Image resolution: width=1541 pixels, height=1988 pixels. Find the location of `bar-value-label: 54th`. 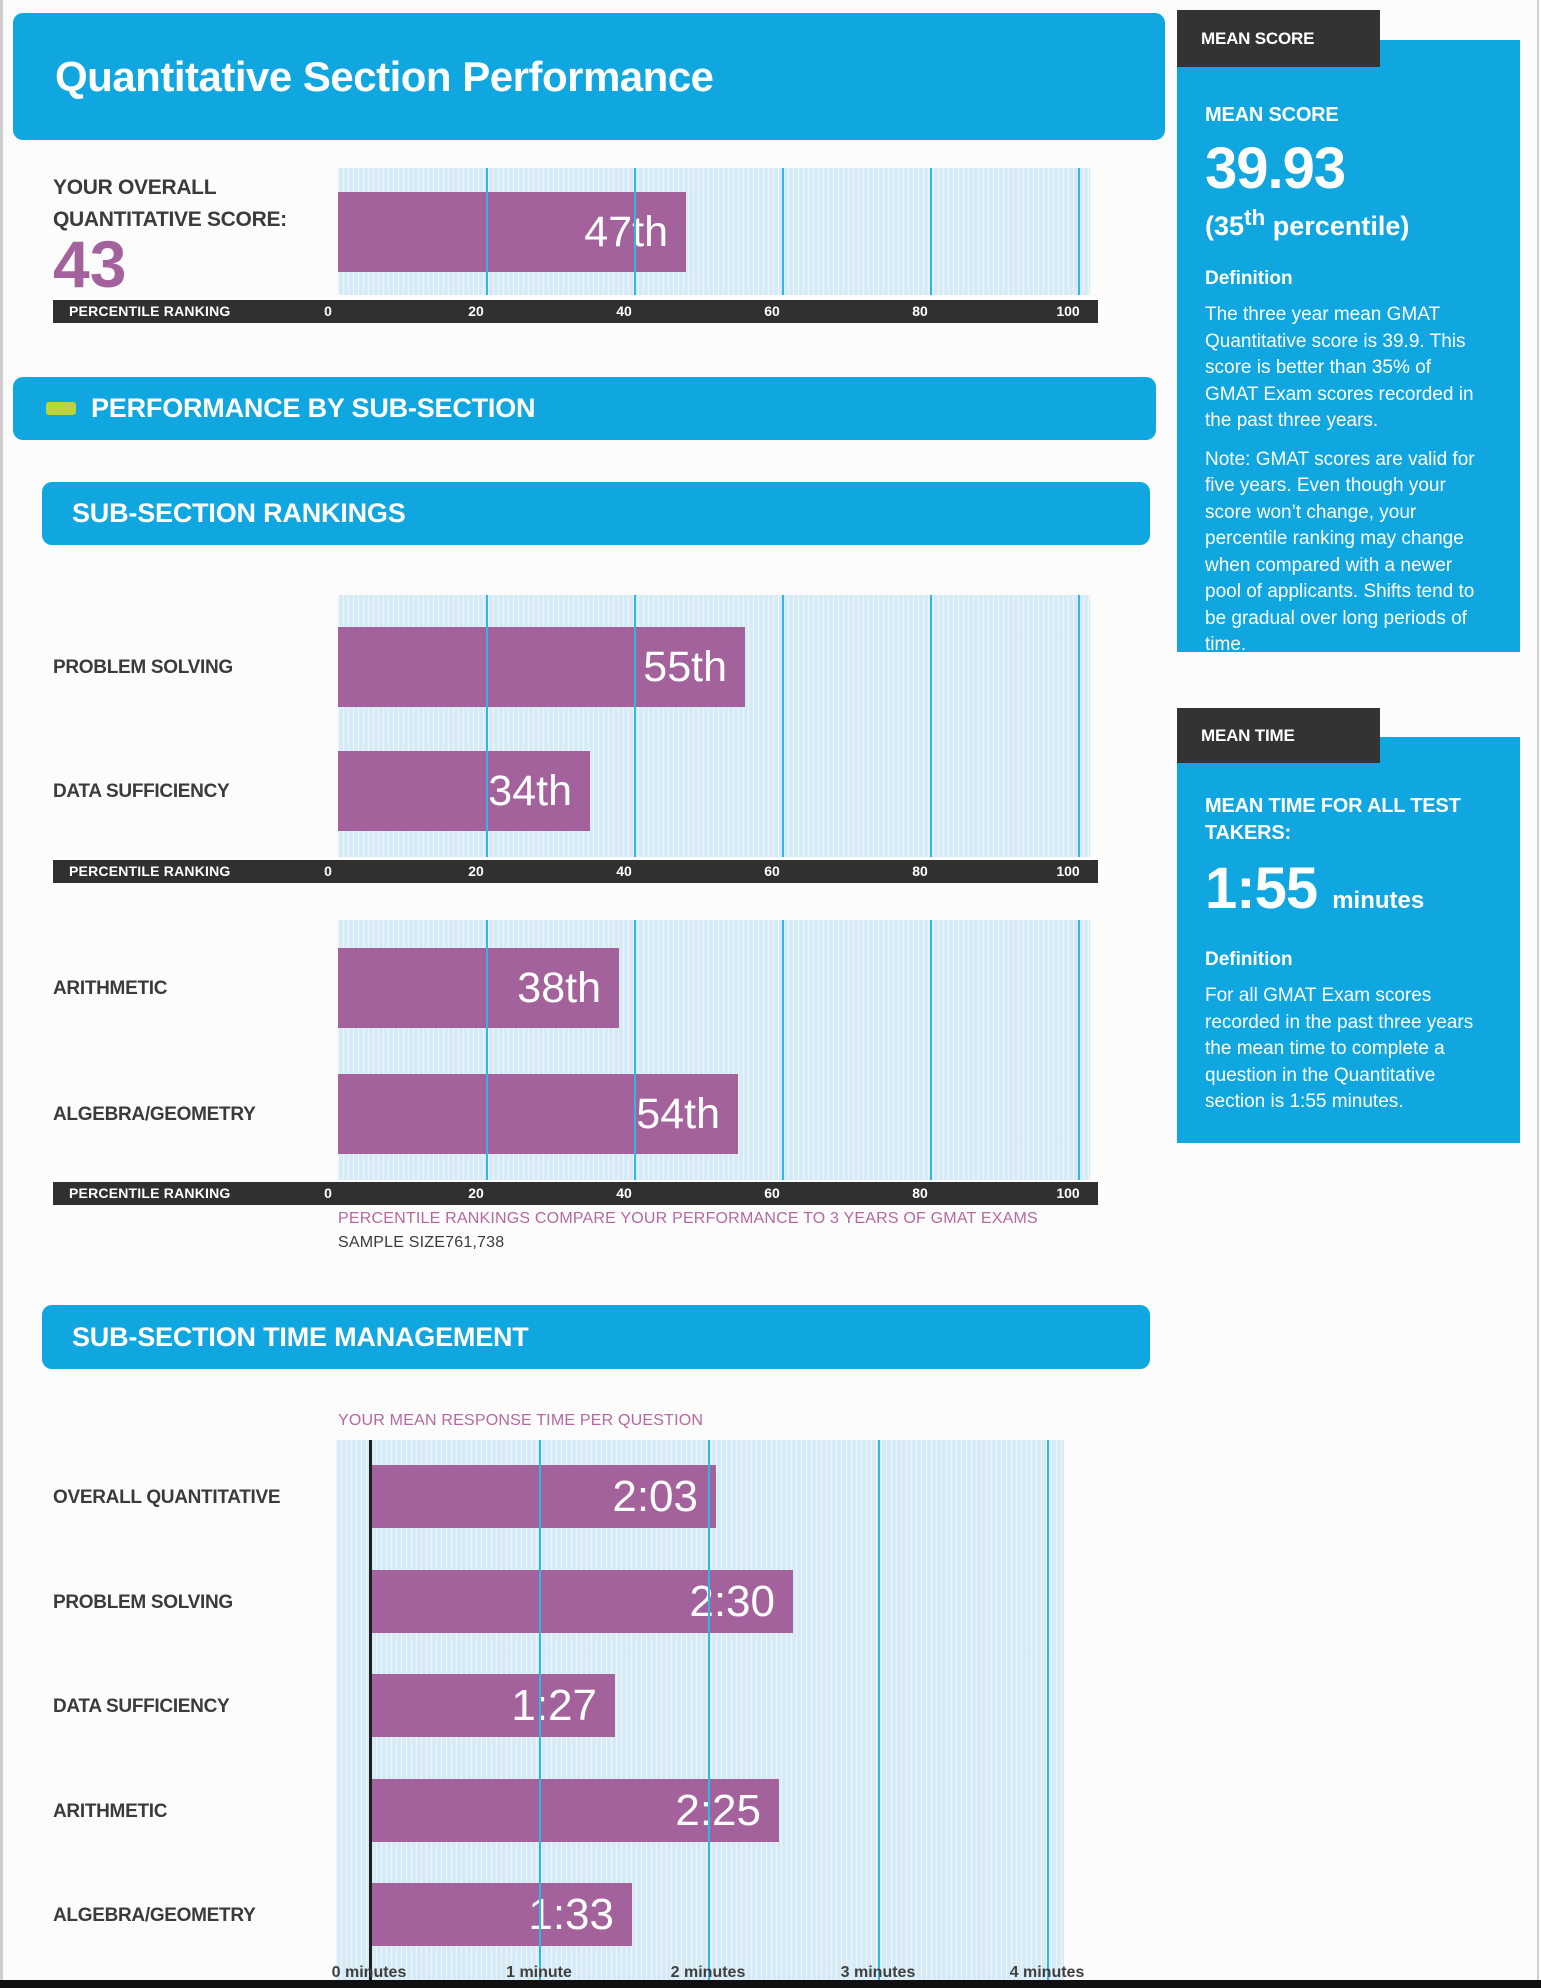

bar-value-label: 54th is located at coordinates (678, 1114).